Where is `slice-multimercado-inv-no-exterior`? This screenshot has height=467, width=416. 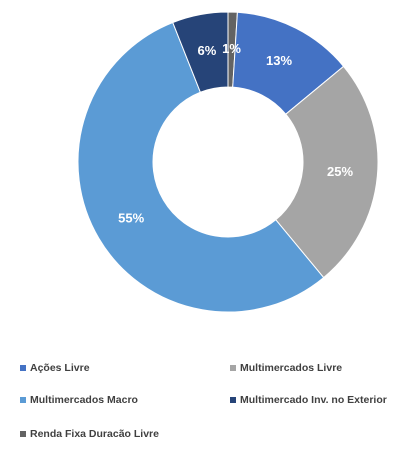 slice-multimercado-inv-no-exterior is located at coordinates (200, 52).